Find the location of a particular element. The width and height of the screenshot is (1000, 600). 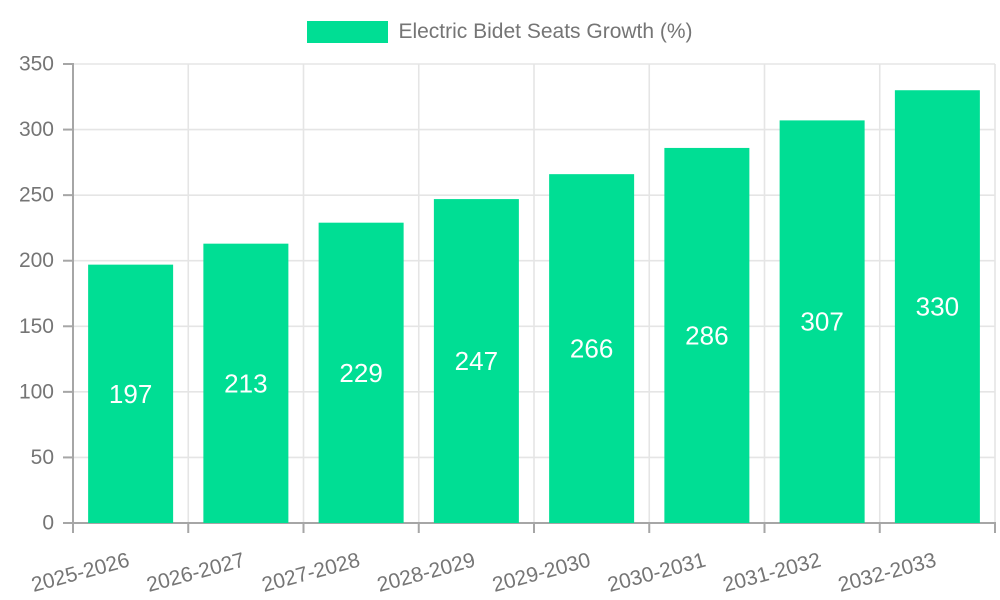

bar-2031-2032 is located at coordinates (822, 322).